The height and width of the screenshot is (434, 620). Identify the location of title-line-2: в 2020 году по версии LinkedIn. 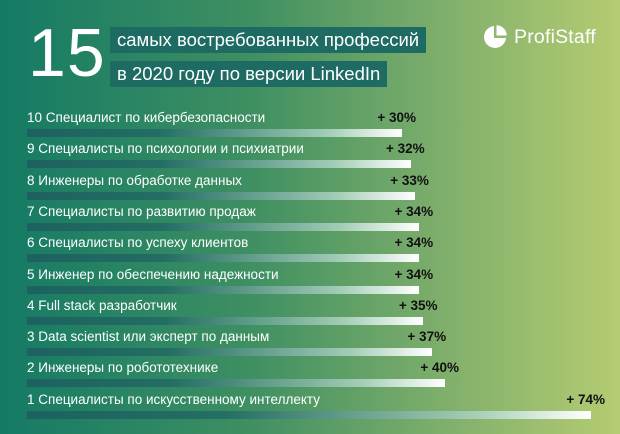
(249, 74).